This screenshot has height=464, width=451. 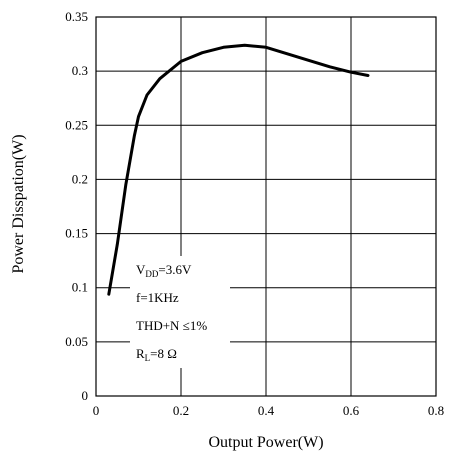 I want to click on x-tick-label: 0, so click(x=96, y=410).